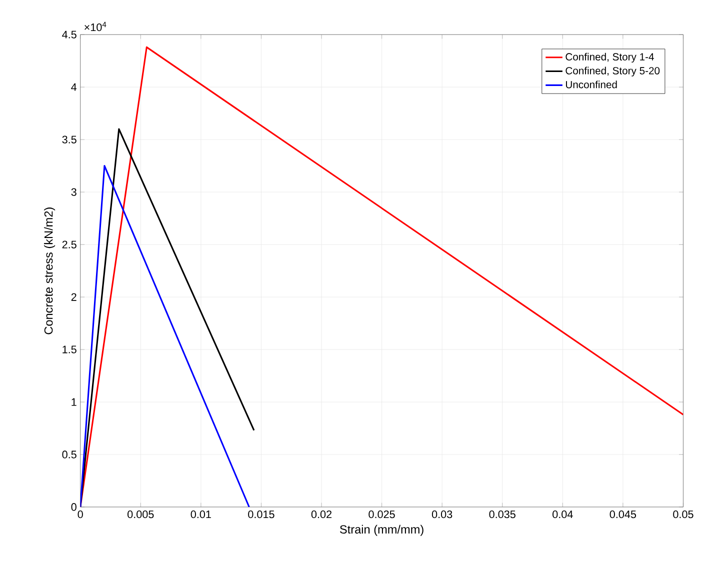  Describe the element at coordinates (562, 514) in the screenshot. I see `x-tick-label: 0.04` at that location.